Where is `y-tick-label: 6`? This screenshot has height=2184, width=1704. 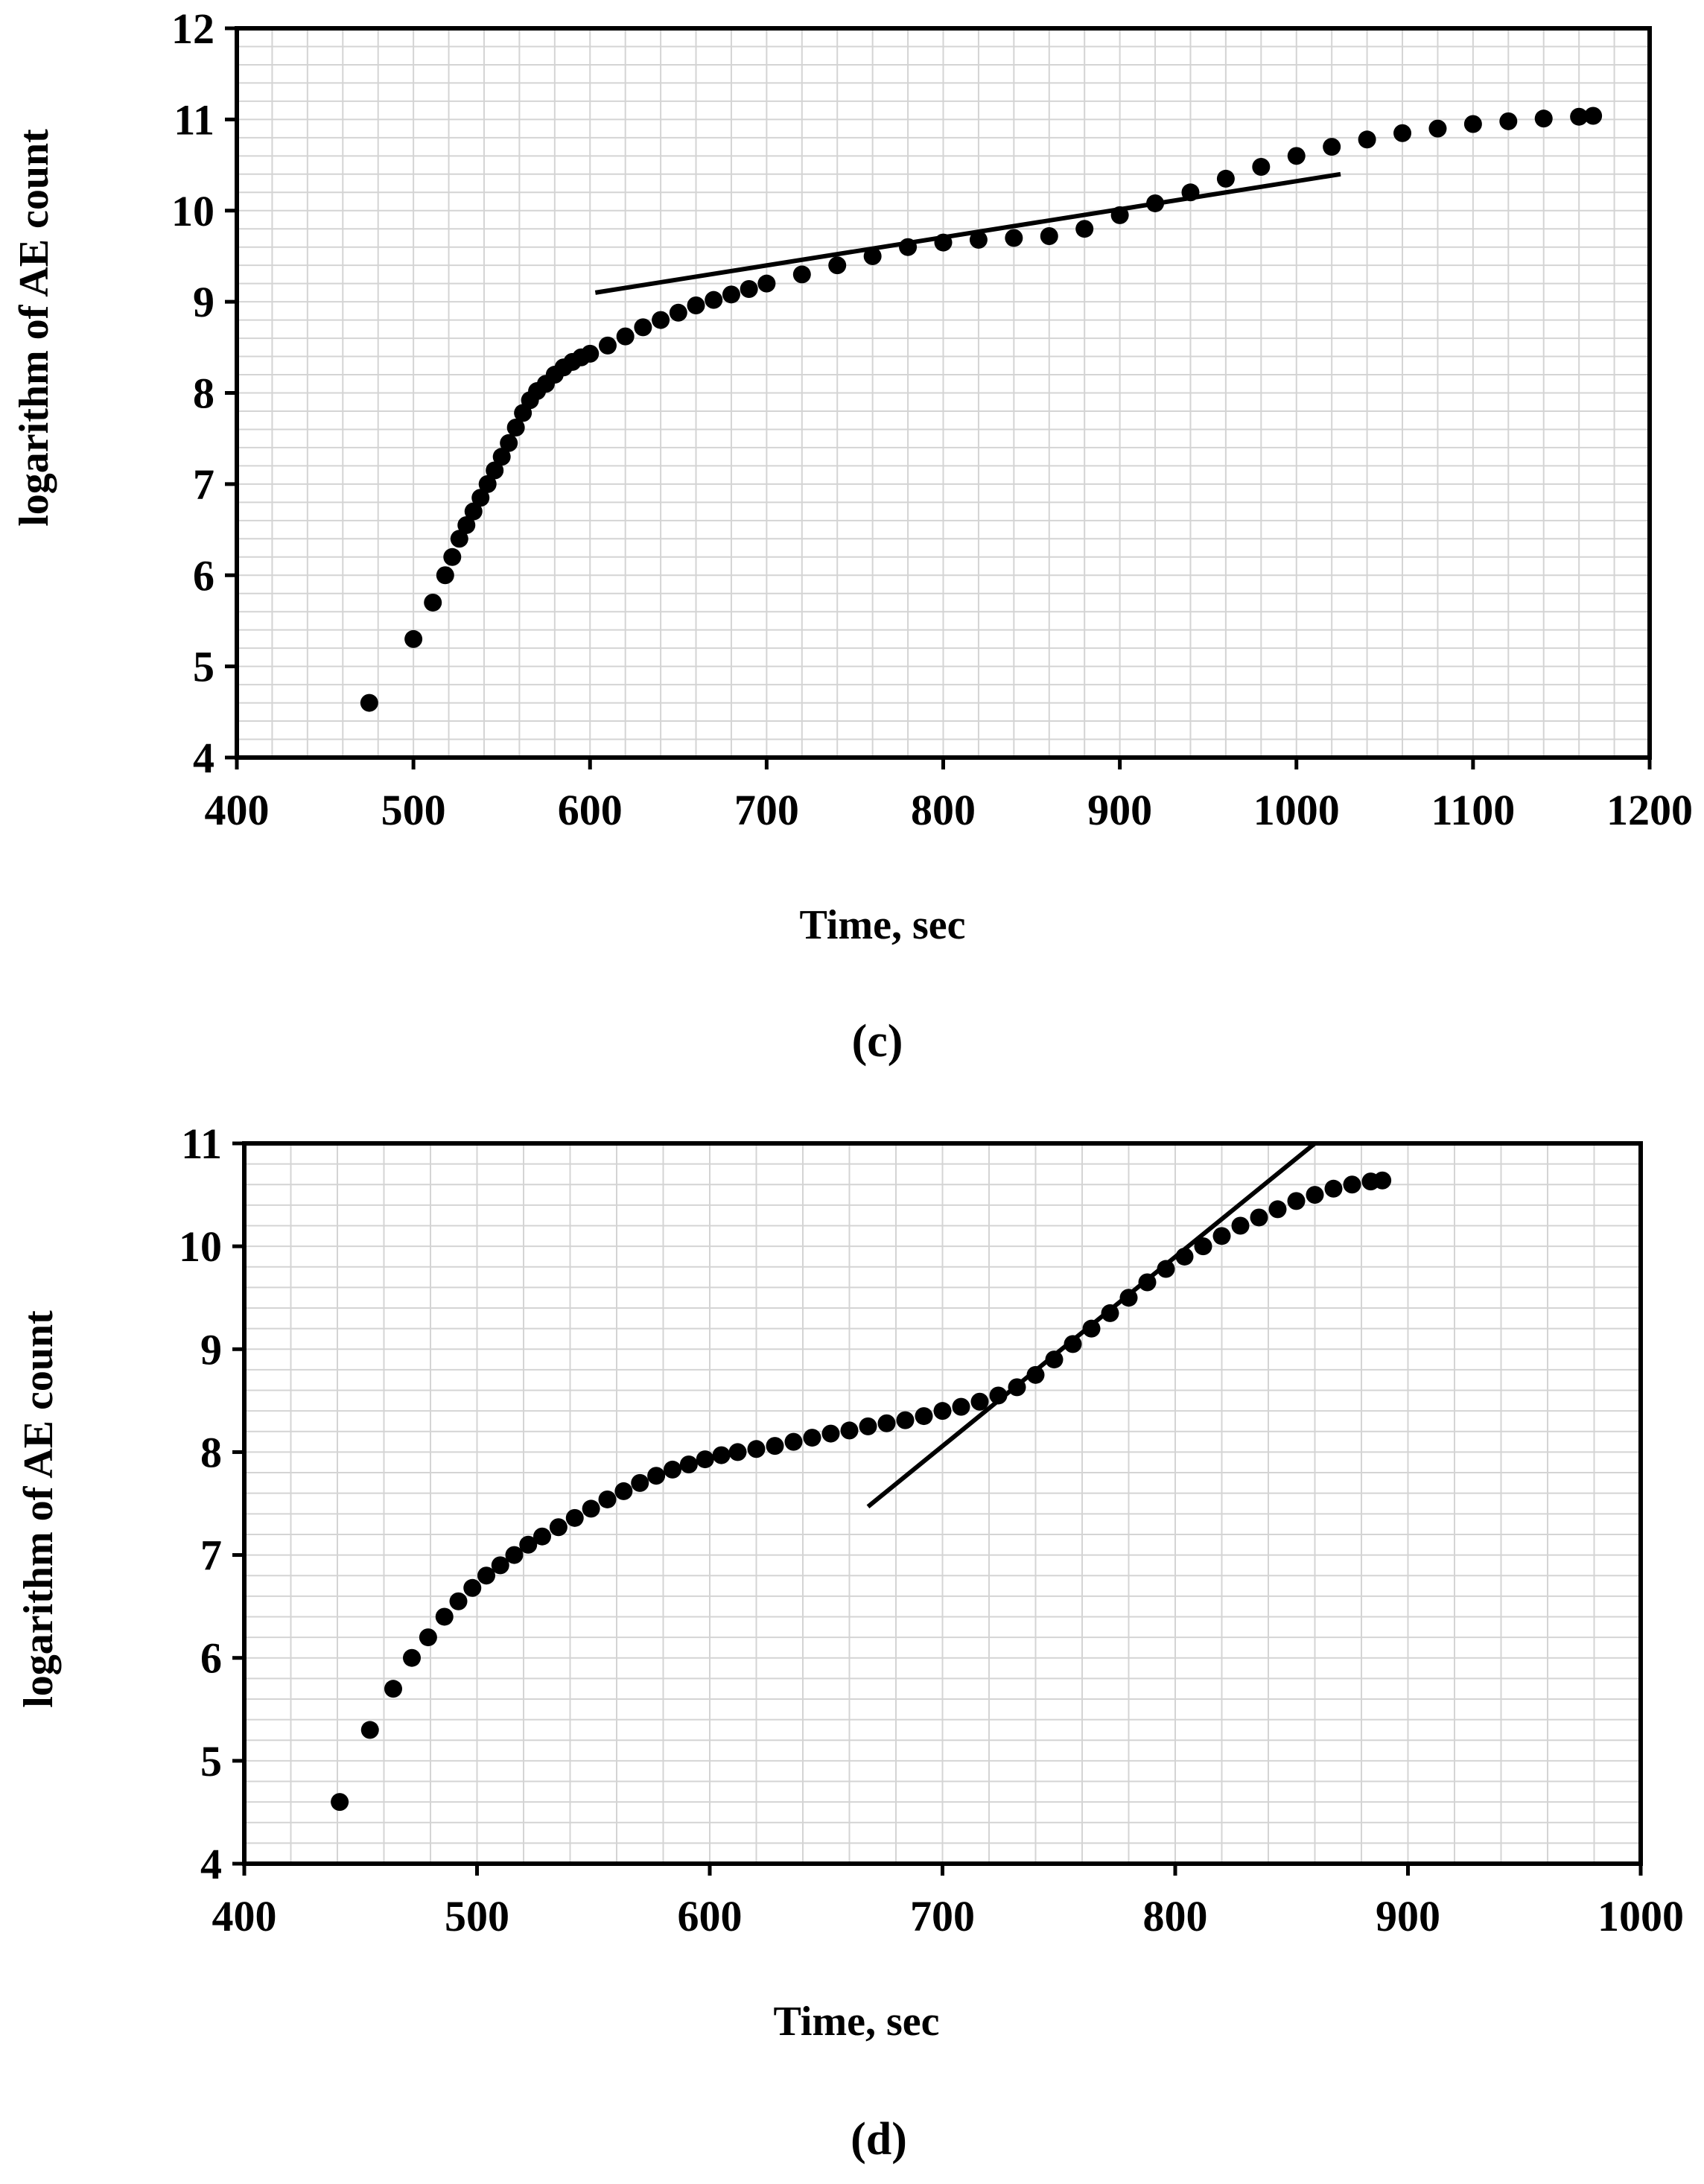
y-tick-label: 6 is located at coordinates (211, 1658).